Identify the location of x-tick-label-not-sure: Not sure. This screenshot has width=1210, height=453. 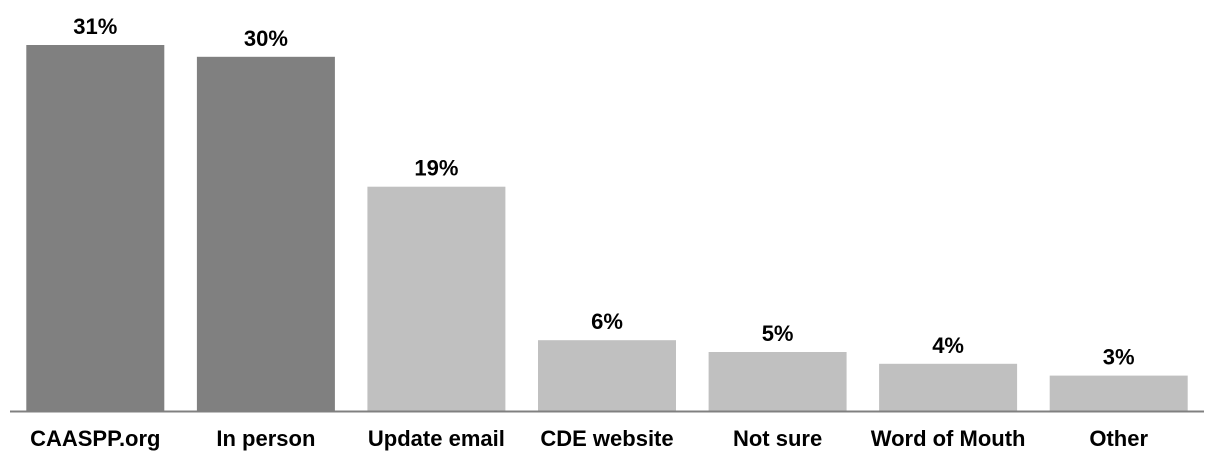
(777, 438).